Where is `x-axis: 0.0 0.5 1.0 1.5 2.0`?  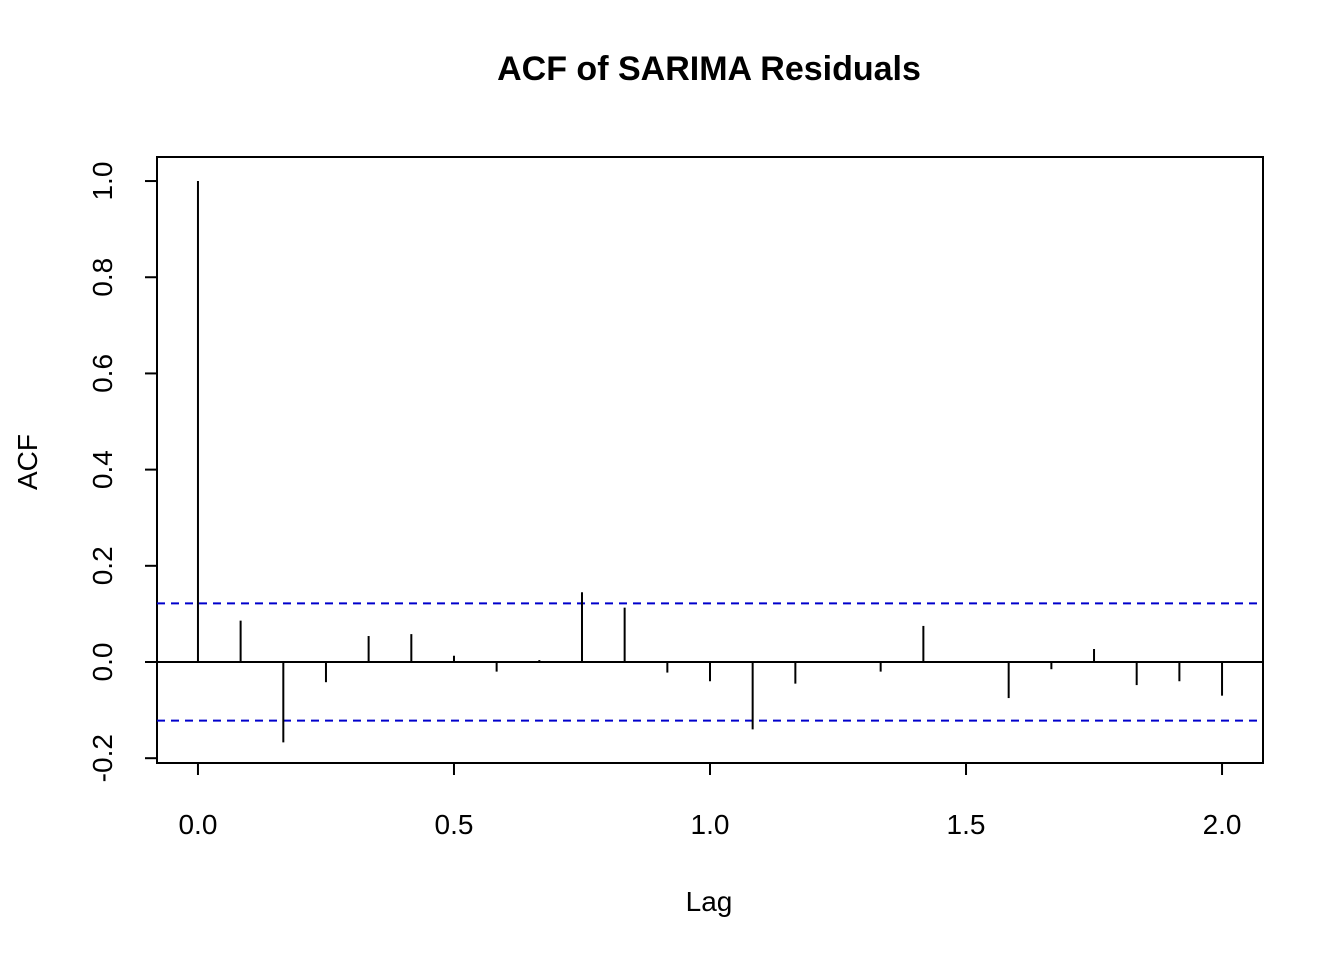 x-axis: 0.0 0.5 1.0 1.5 2.0 is located at coordinates (710, 801).